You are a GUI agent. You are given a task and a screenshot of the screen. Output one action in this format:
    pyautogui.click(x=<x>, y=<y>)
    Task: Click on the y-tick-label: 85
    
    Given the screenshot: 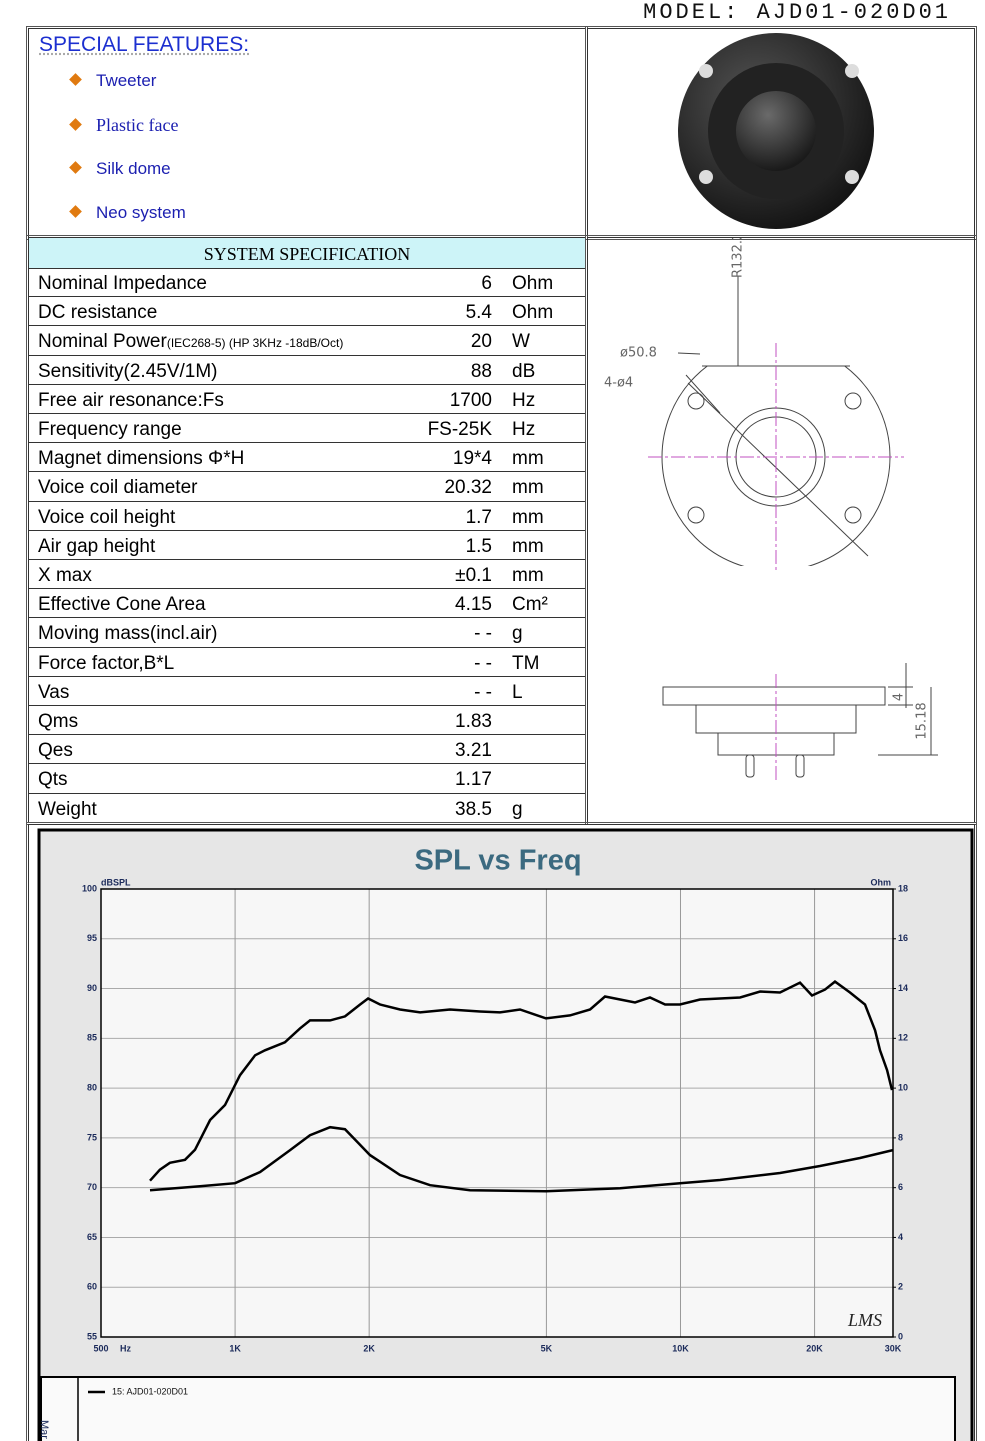 What is the action you would take?
    pyautogui.click(x=92, y=1038)
    